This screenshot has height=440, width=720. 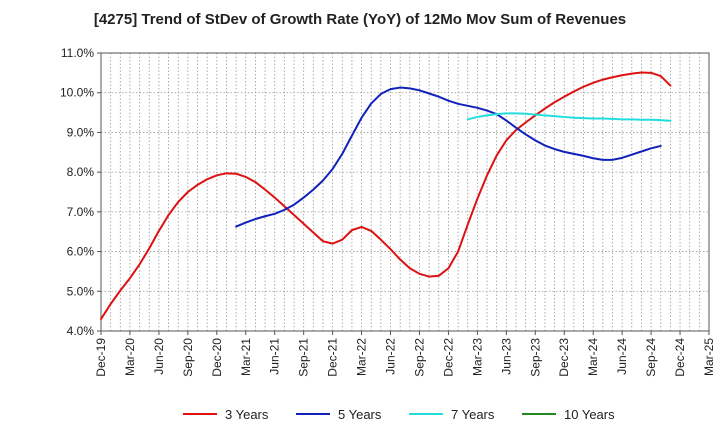 I want to click on y-tick-label: 11.0%, so click(x=77, y=53).